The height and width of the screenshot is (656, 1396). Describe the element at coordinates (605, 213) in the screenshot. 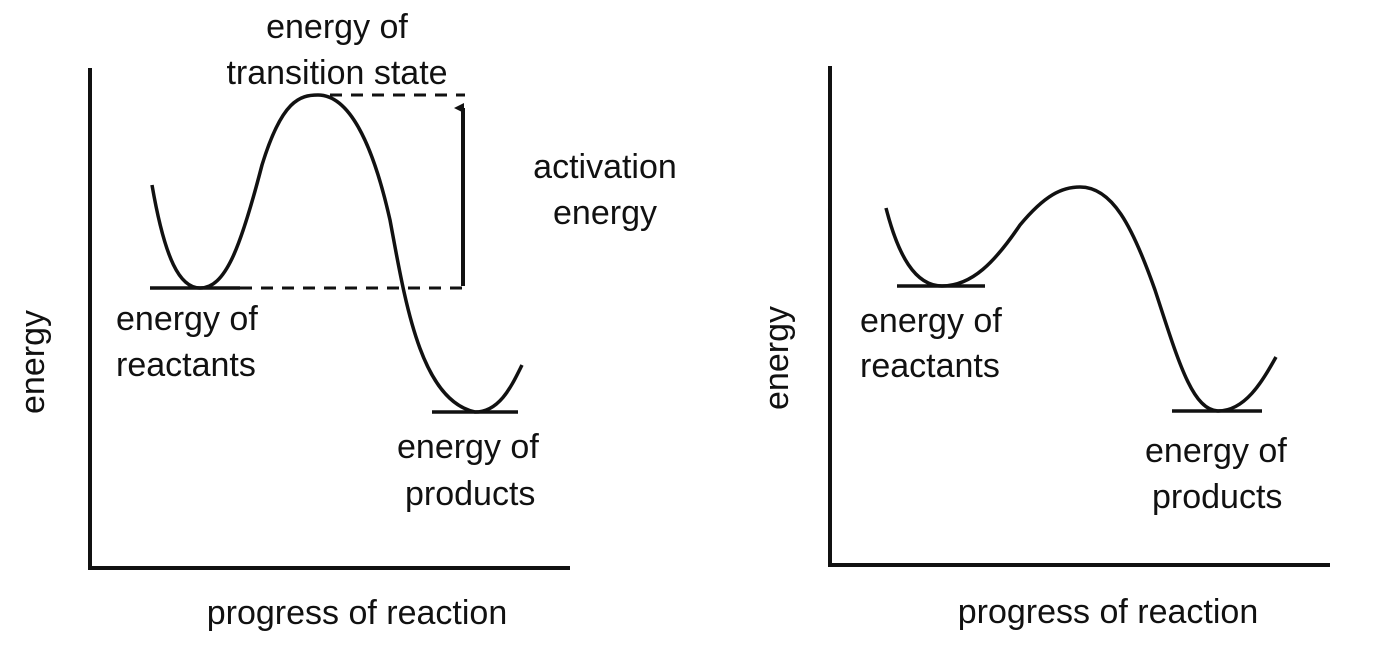

I see `left-activation-label-line2: energy` at that location.